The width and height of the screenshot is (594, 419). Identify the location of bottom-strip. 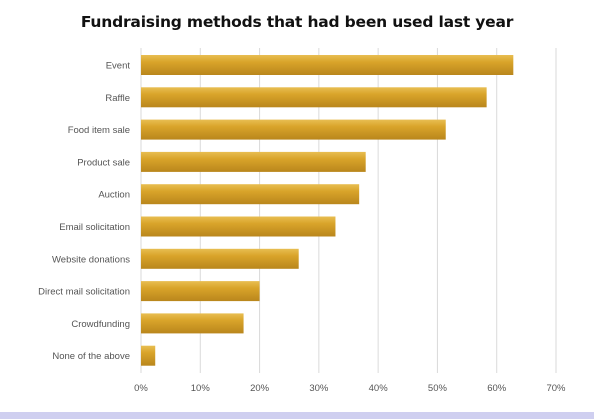
(297, 415).